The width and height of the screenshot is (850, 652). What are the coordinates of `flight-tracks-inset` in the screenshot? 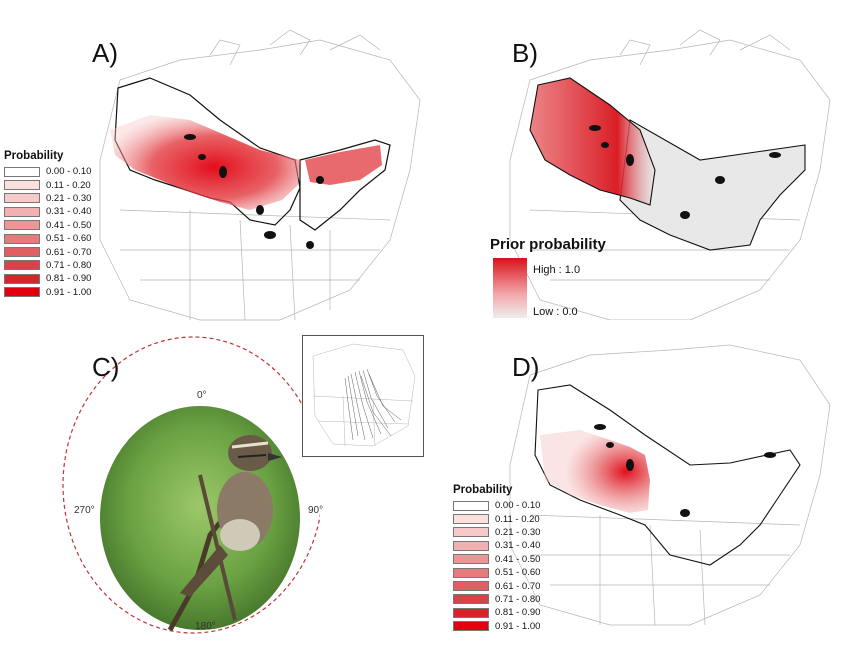 It's located at (363, 396).